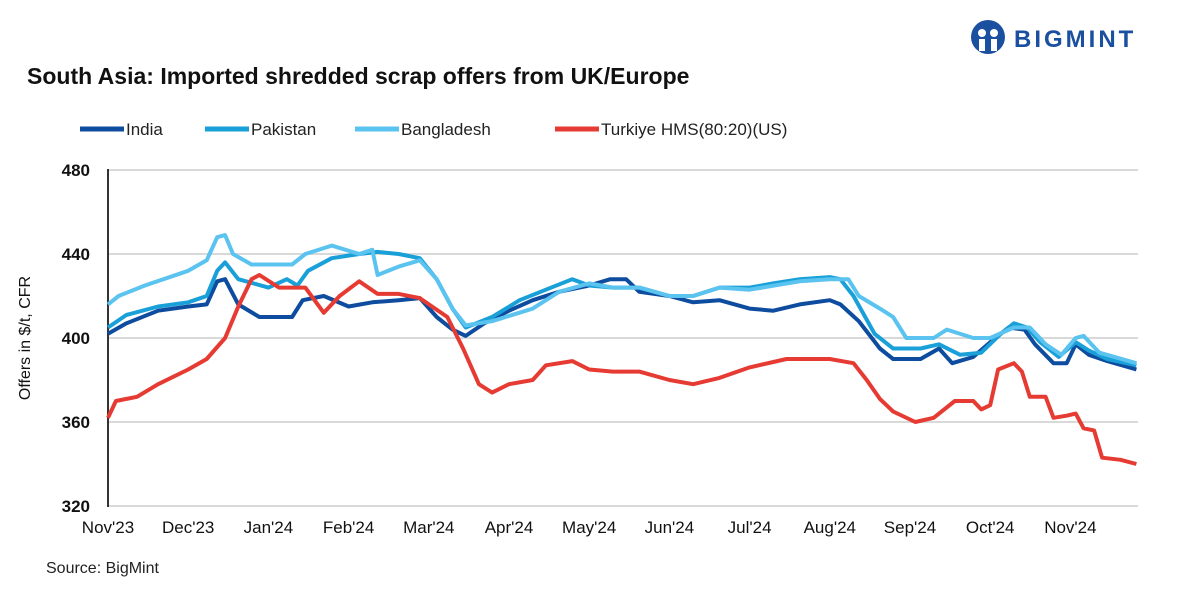 The image size is (1181, 590). Describe the element at coordinates (1075, 39) in the screenshot. I see `logo-text: BIGMINT` at that location.